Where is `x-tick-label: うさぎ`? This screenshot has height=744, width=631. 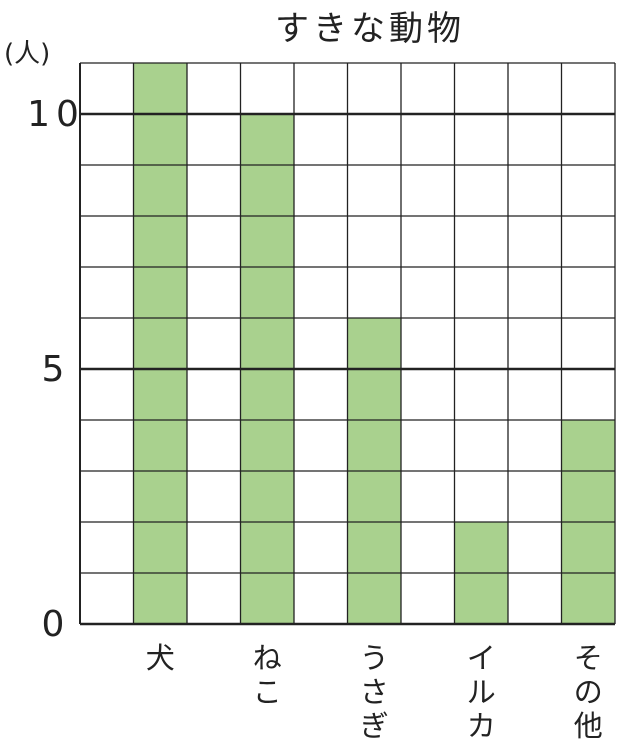
x-tick-label: うさぎ is located at coordinates (374, 692).